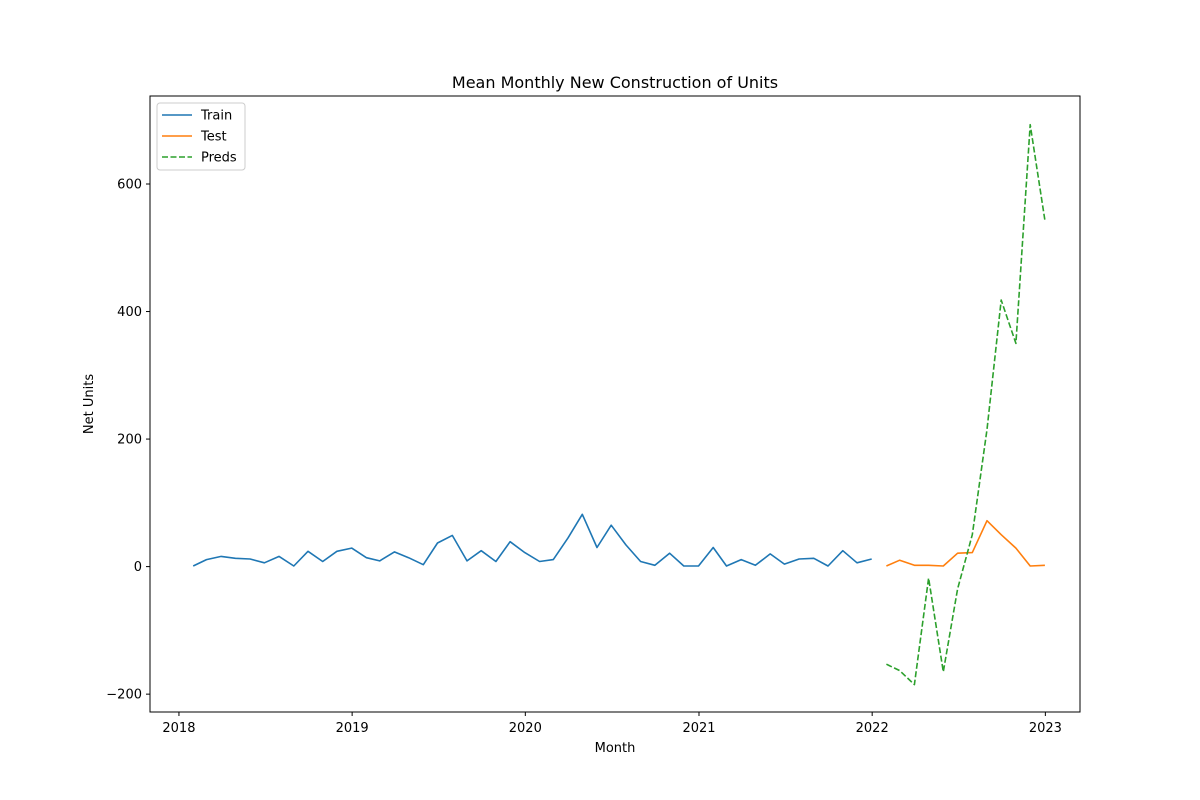 The image size is (1200, 800). I want to click on y-axis-ticks: −200 0 200 400 600, so click(128, 440).